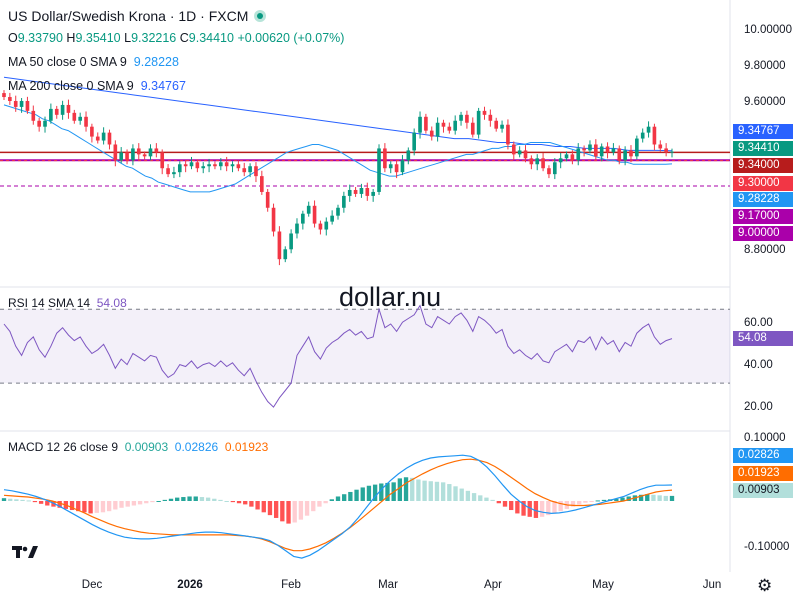 The width and height of the screenshot is (800, 600). I want to click on rsi-axis-label: 40.00, so click(758, 365).